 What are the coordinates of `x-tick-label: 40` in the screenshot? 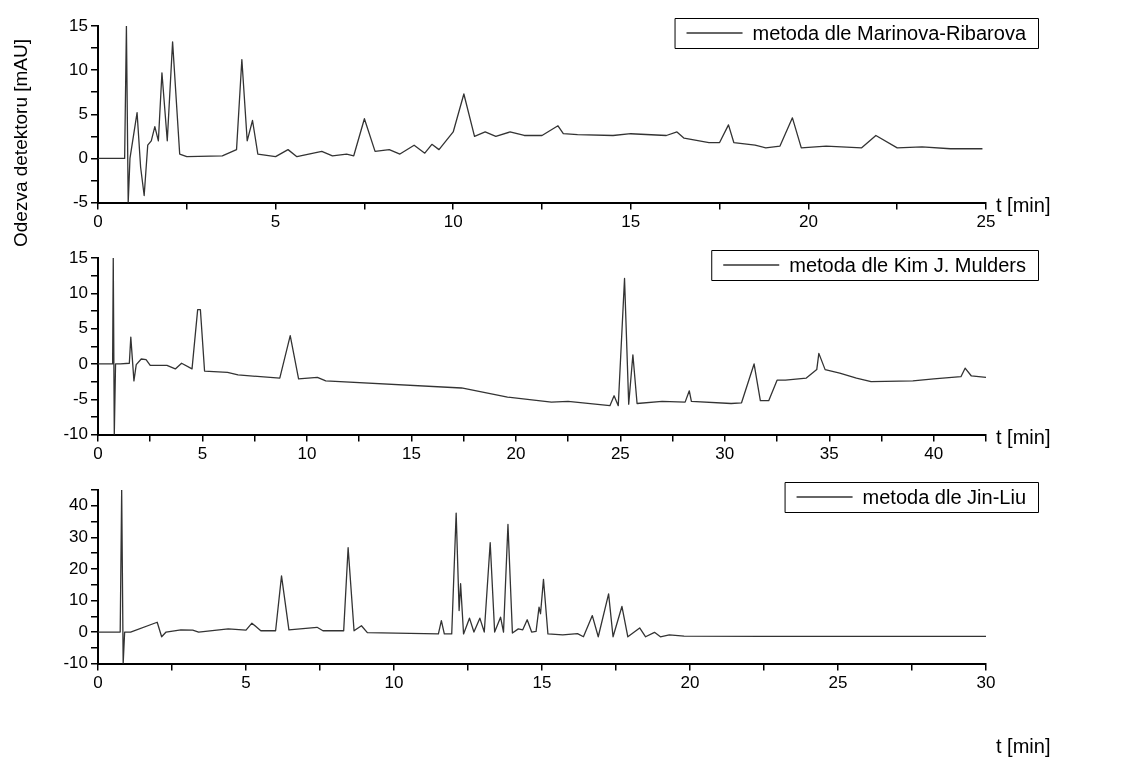 It's located at (934, 454).